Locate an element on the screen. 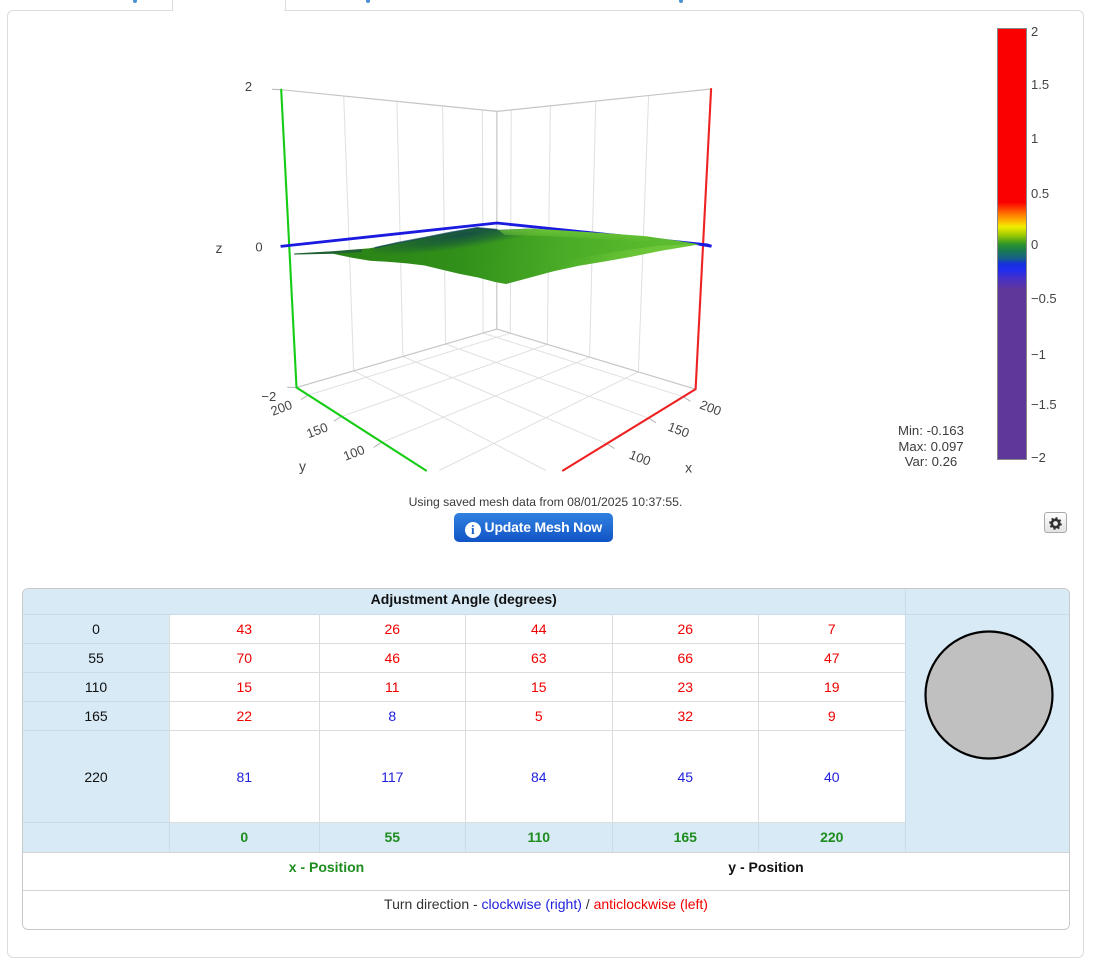  svg-text: 2 is located at coordinates (248, 86).